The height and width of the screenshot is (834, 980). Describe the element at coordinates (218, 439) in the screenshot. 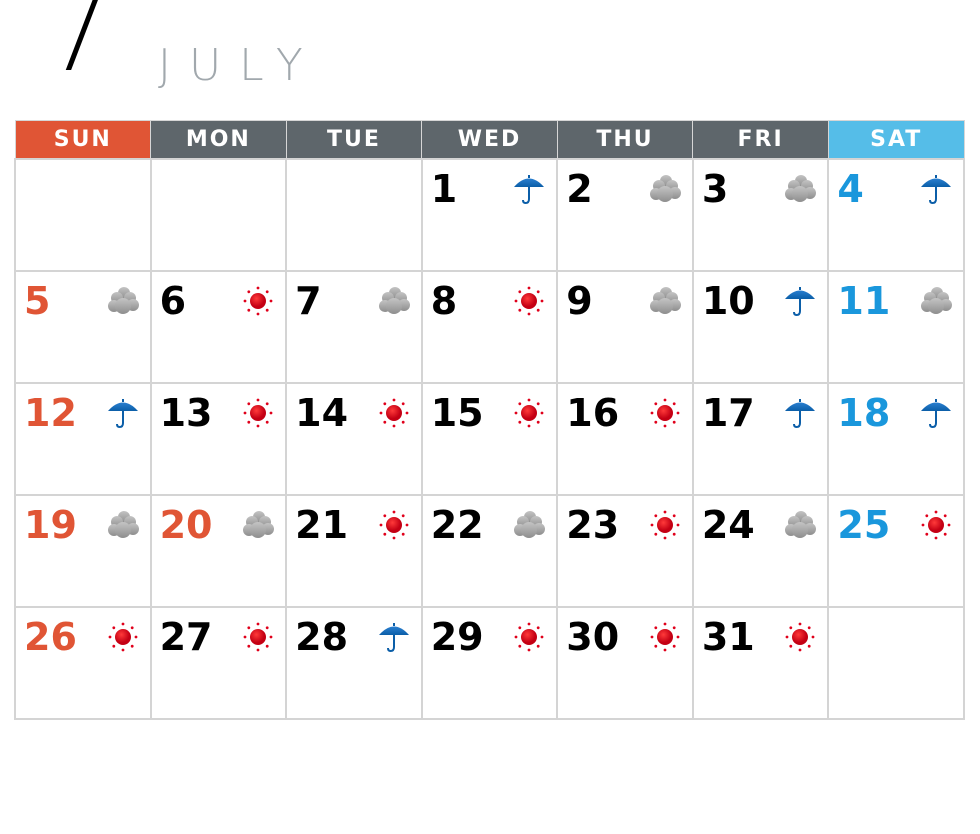

I see `day-cell: 13` at that location.